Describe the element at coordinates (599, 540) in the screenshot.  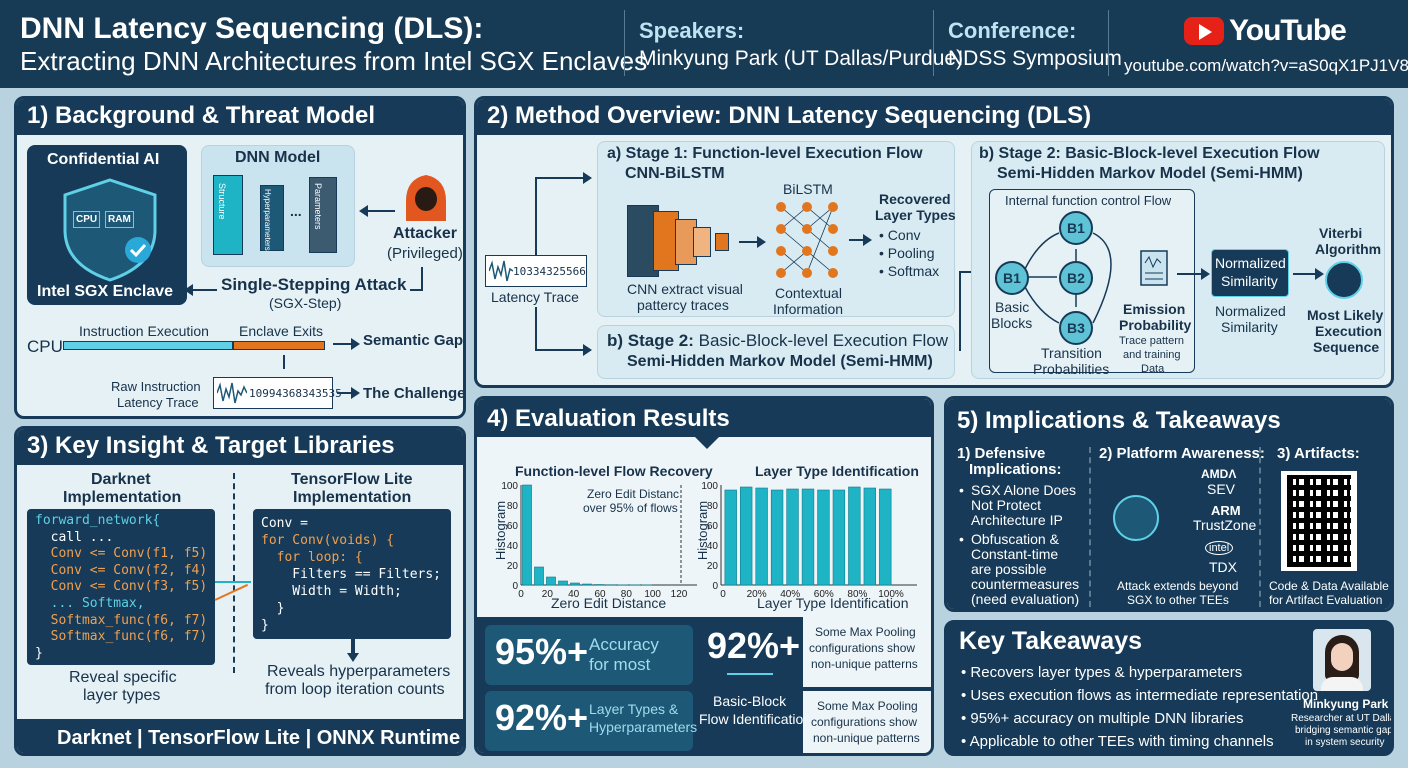
I see `chart1-svg: 0 20 40 60 80 100 0 20 40 60 80 100 120` at that location.